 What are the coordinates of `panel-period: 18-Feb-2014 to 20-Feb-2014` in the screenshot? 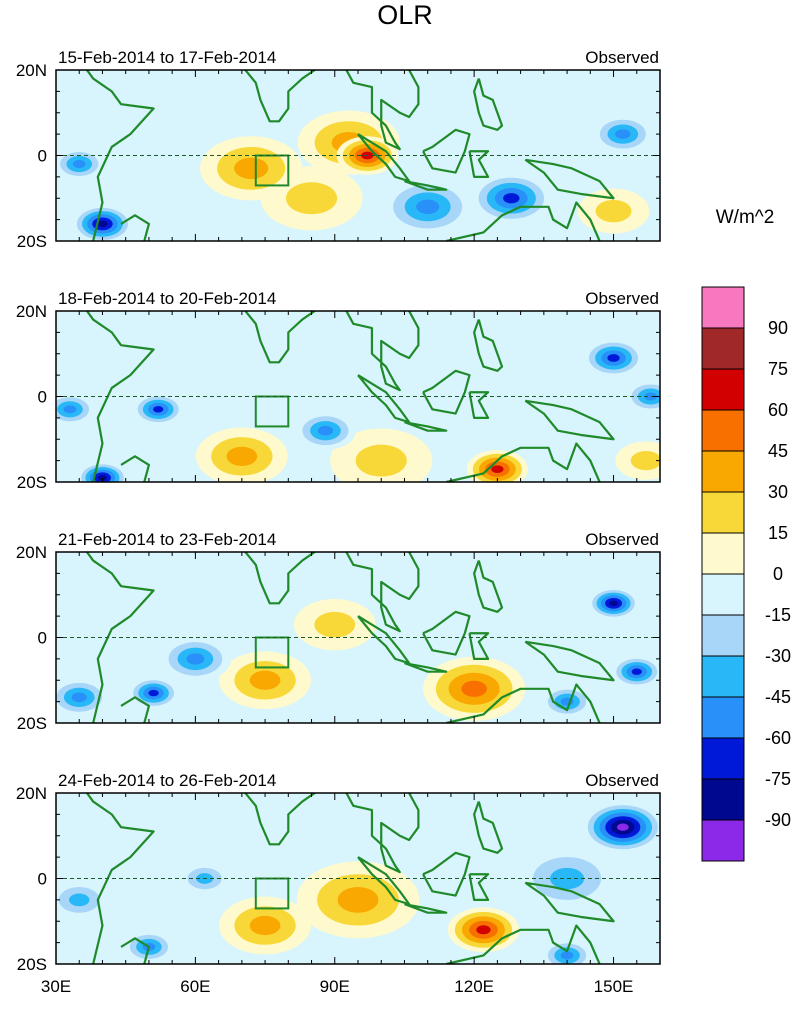 It's located at (167, 298).